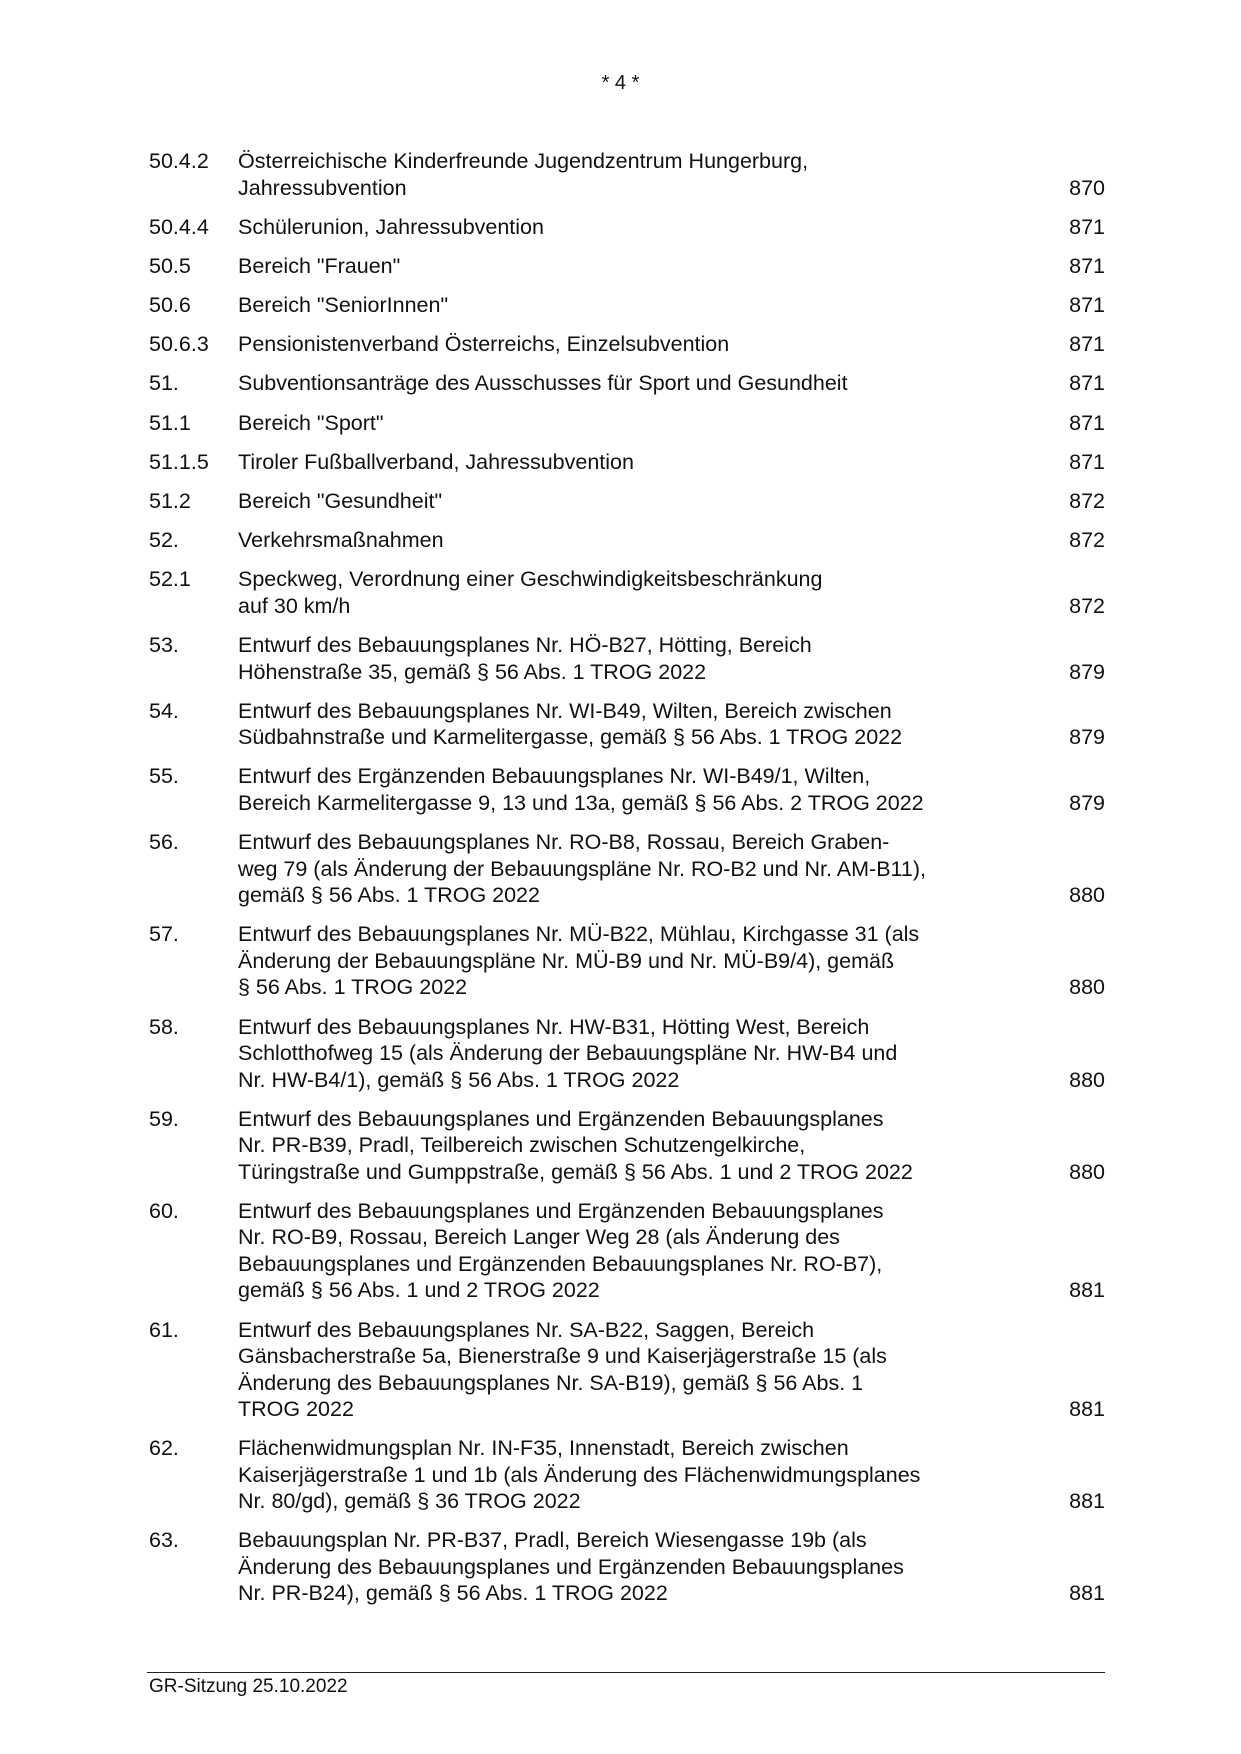 The image size is (1241, 1754). Describe the element at coordinates (294, 605) in the screenshot. I see `entry-title-line: auf 30 km/h` at that location.